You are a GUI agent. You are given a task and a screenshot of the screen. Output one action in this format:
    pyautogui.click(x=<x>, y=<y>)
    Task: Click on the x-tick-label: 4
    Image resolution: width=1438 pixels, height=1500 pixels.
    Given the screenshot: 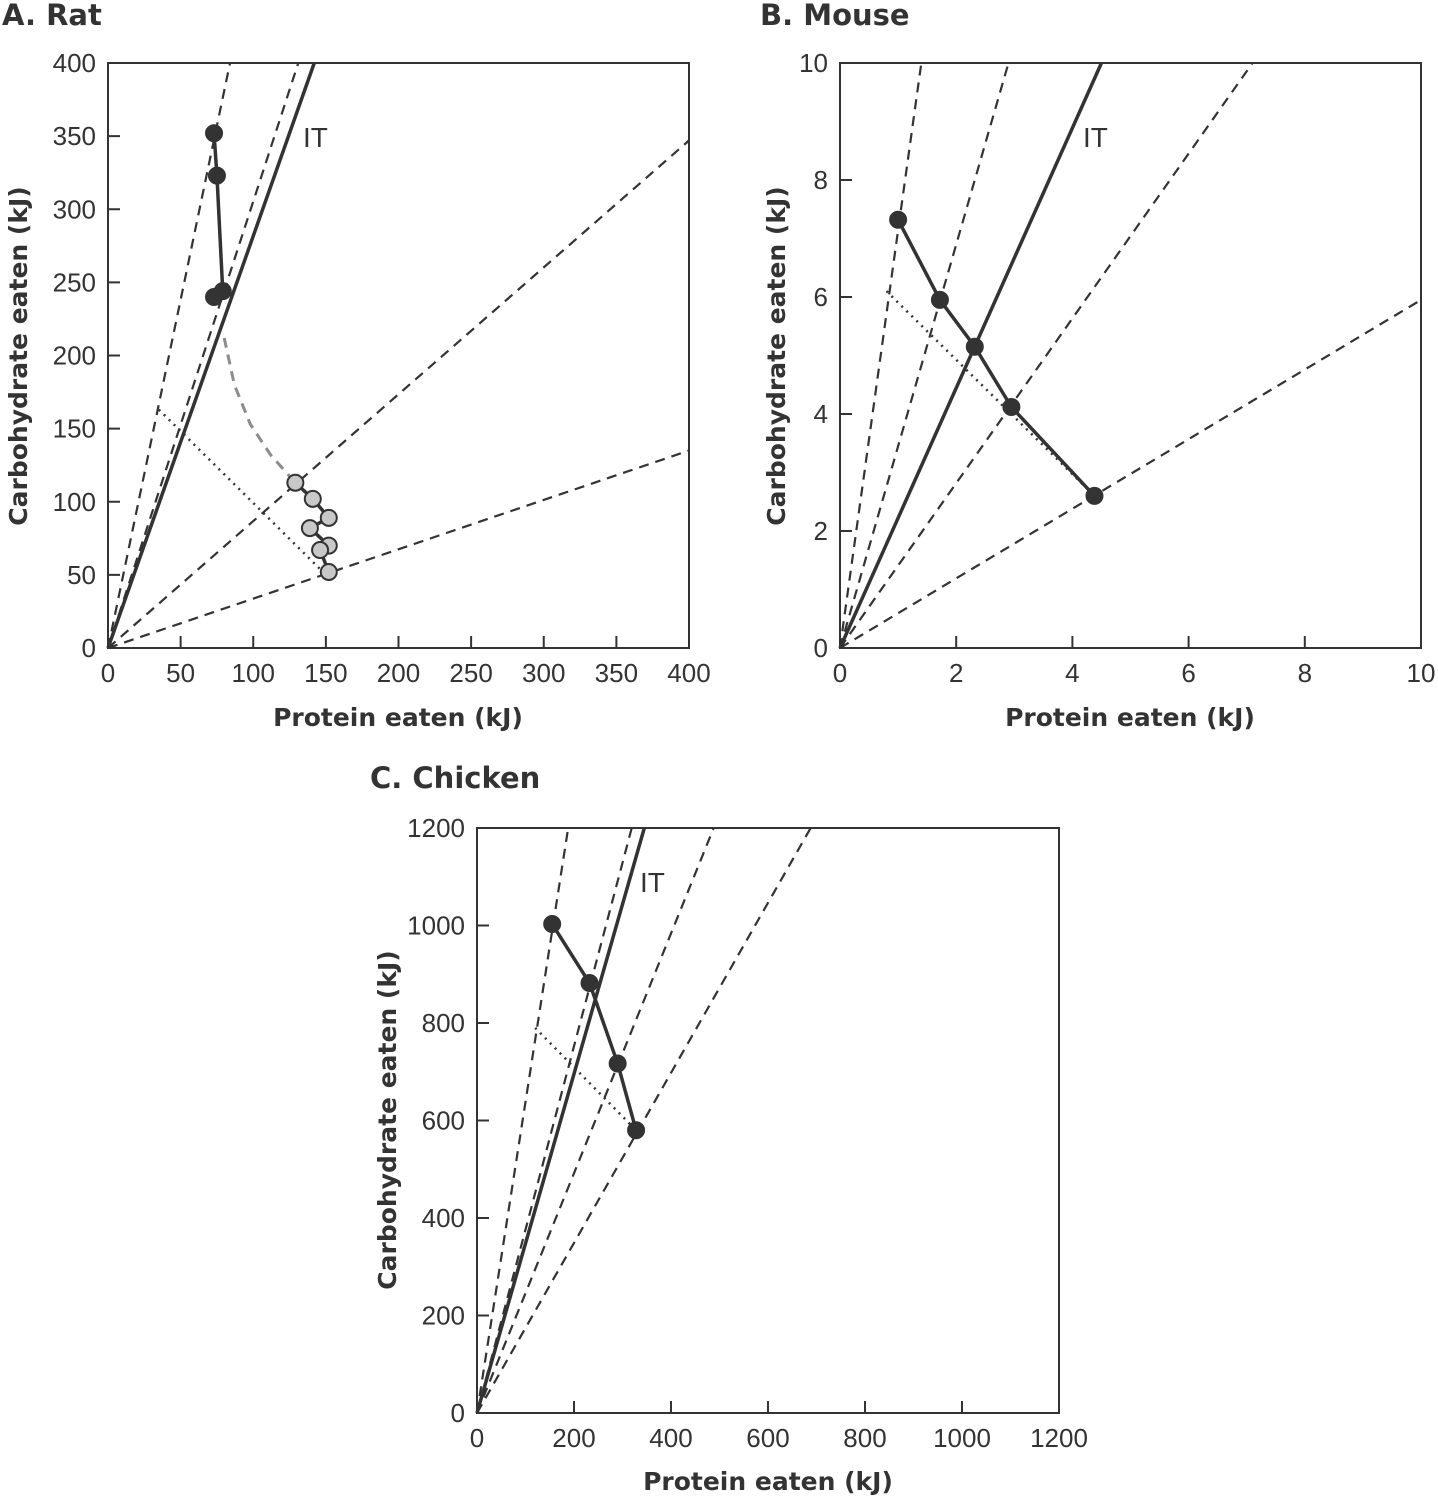 What is the action you would take?
    pyautogui.click(x=1072, y=673)
    